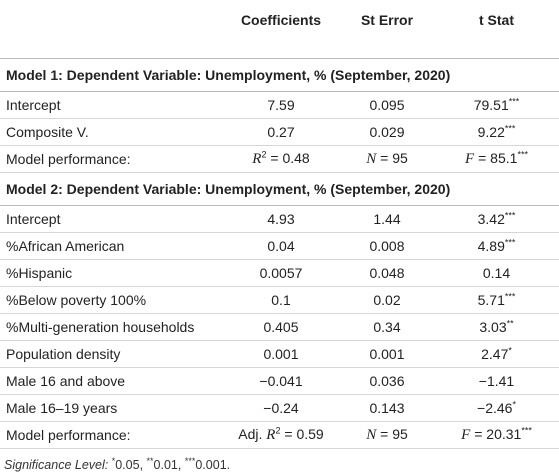  What do you see at coordinates (387, 300) in the screenshot?
I see `st-error: 0.02` at bounding box center [387, 300].